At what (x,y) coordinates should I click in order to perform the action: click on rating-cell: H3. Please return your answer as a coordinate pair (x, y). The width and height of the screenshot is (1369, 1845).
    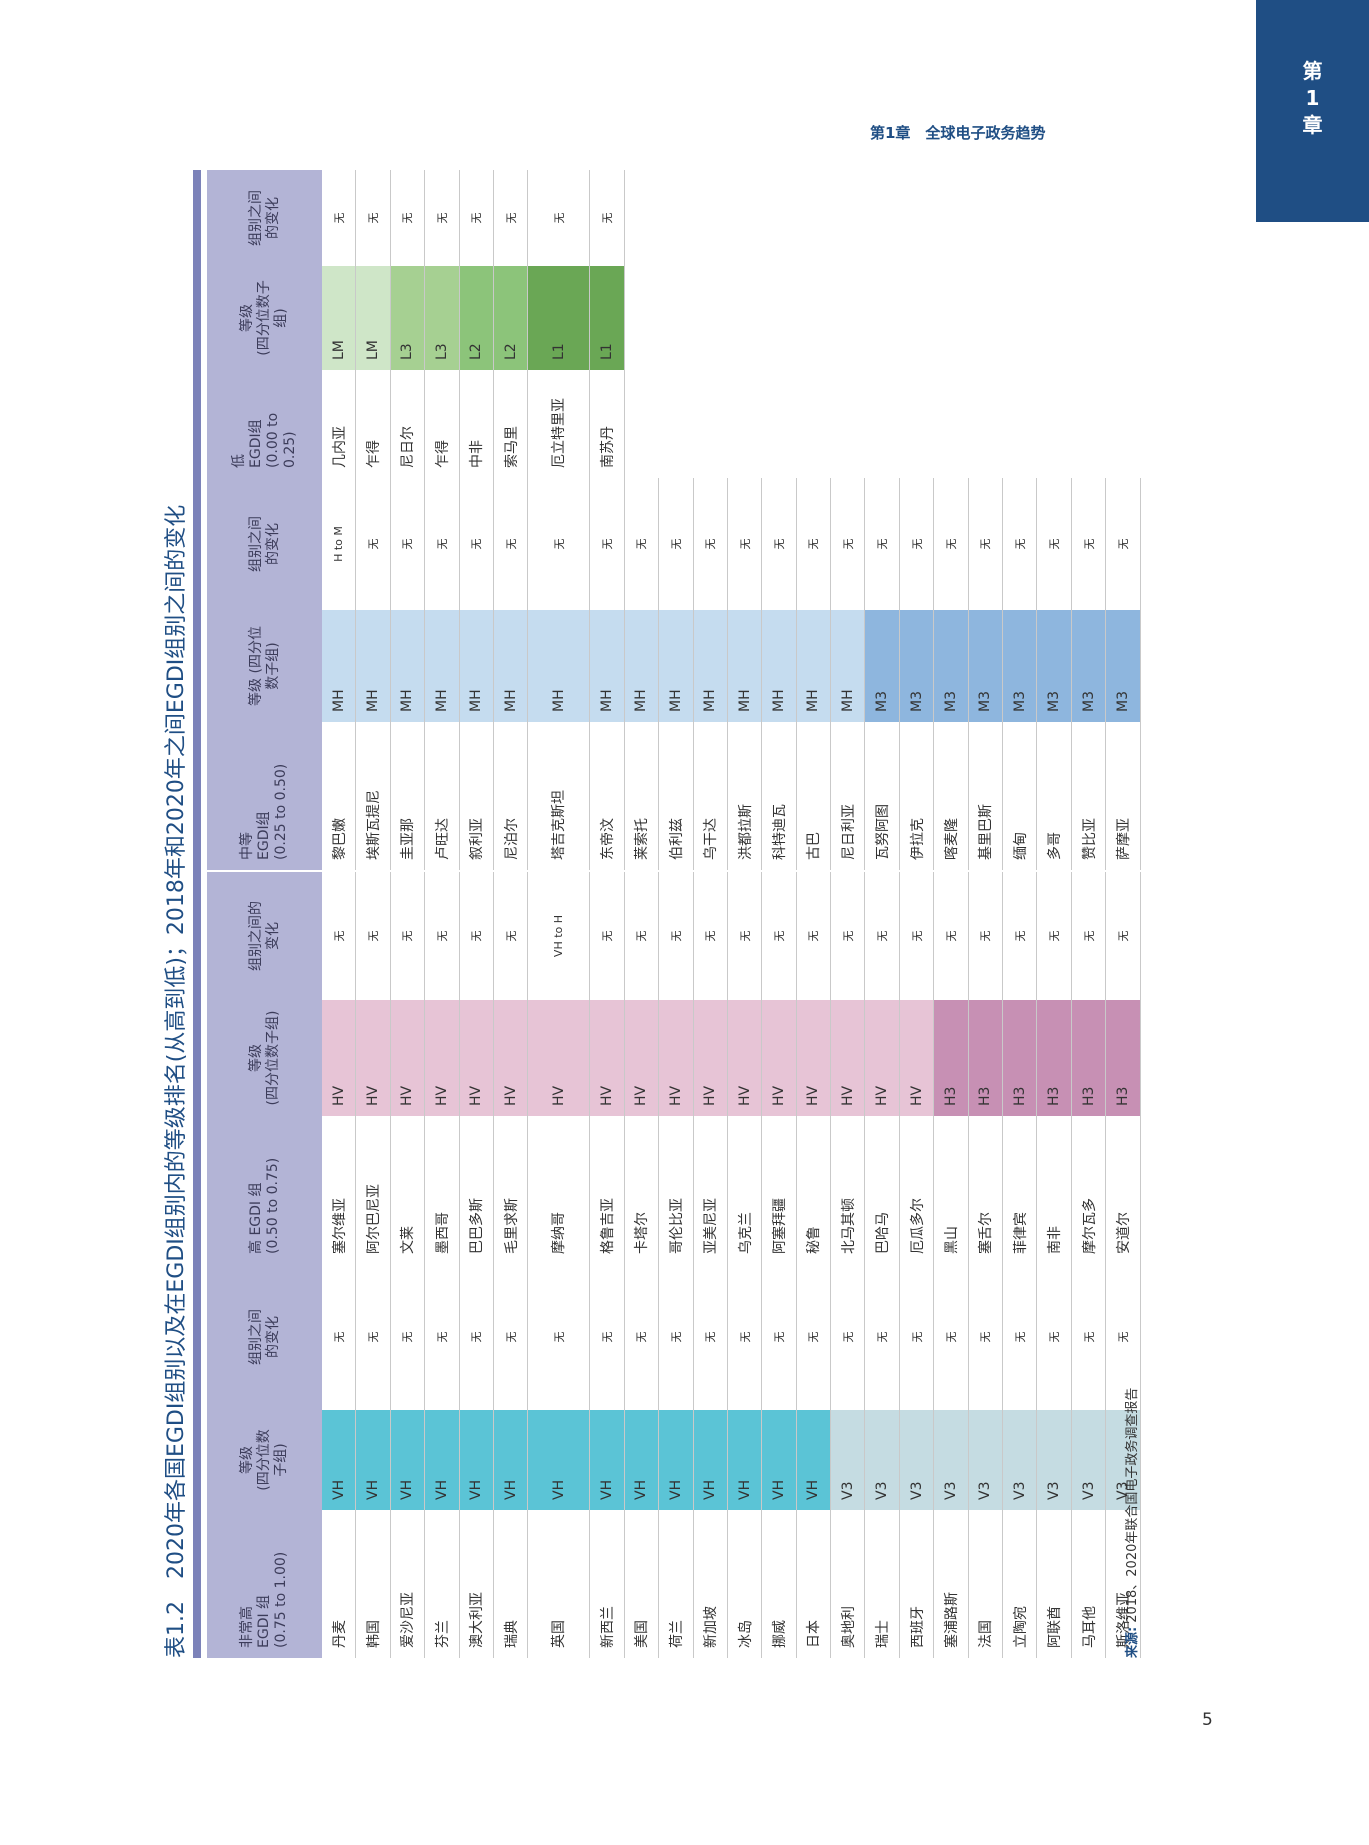
    Looking at the image, I should click on (1123, 1058).